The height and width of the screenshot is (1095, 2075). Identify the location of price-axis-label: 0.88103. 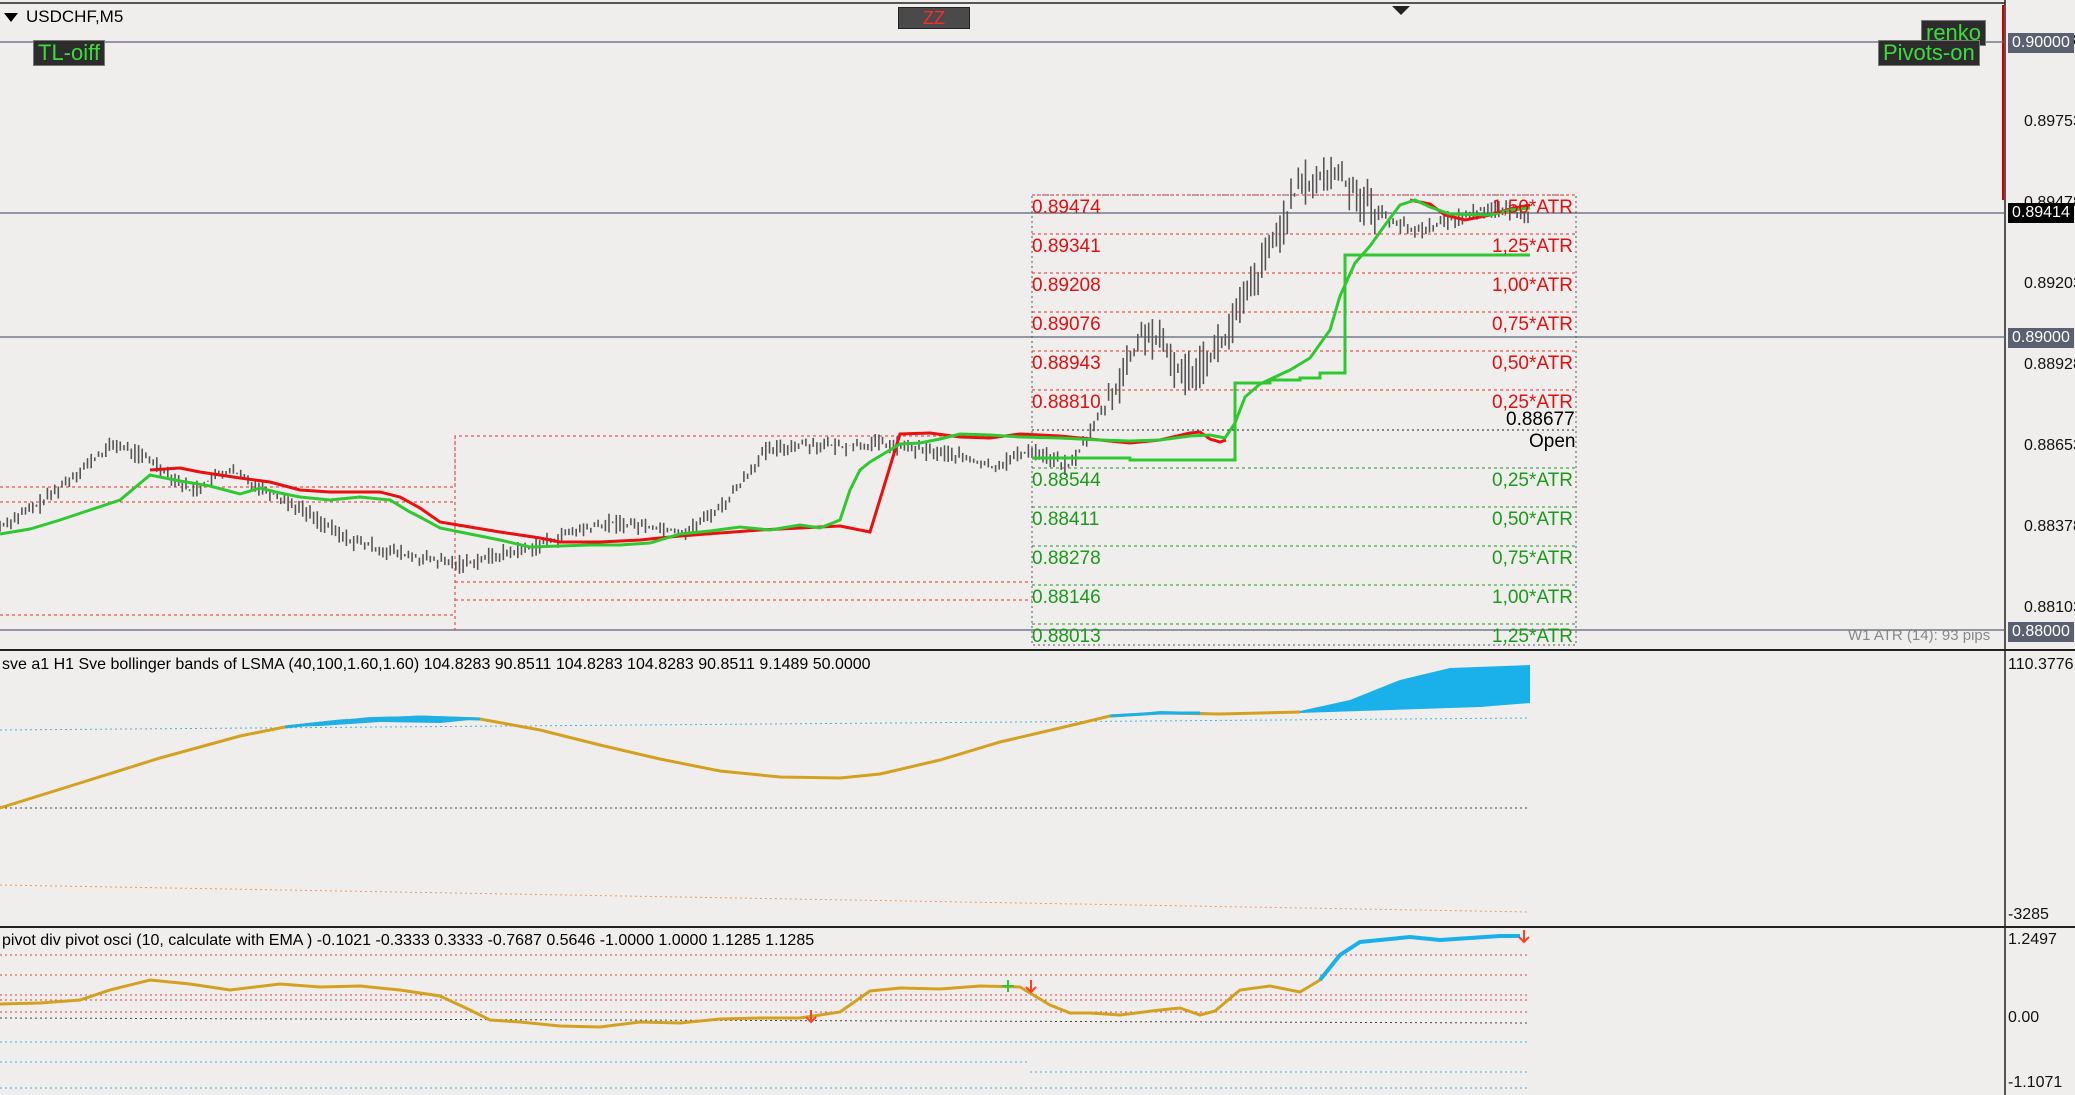
(2049, 607).